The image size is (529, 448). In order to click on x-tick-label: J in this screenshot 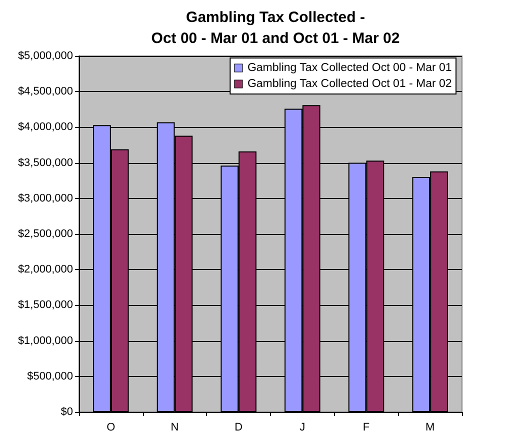, I will do `click(303, 428)`.